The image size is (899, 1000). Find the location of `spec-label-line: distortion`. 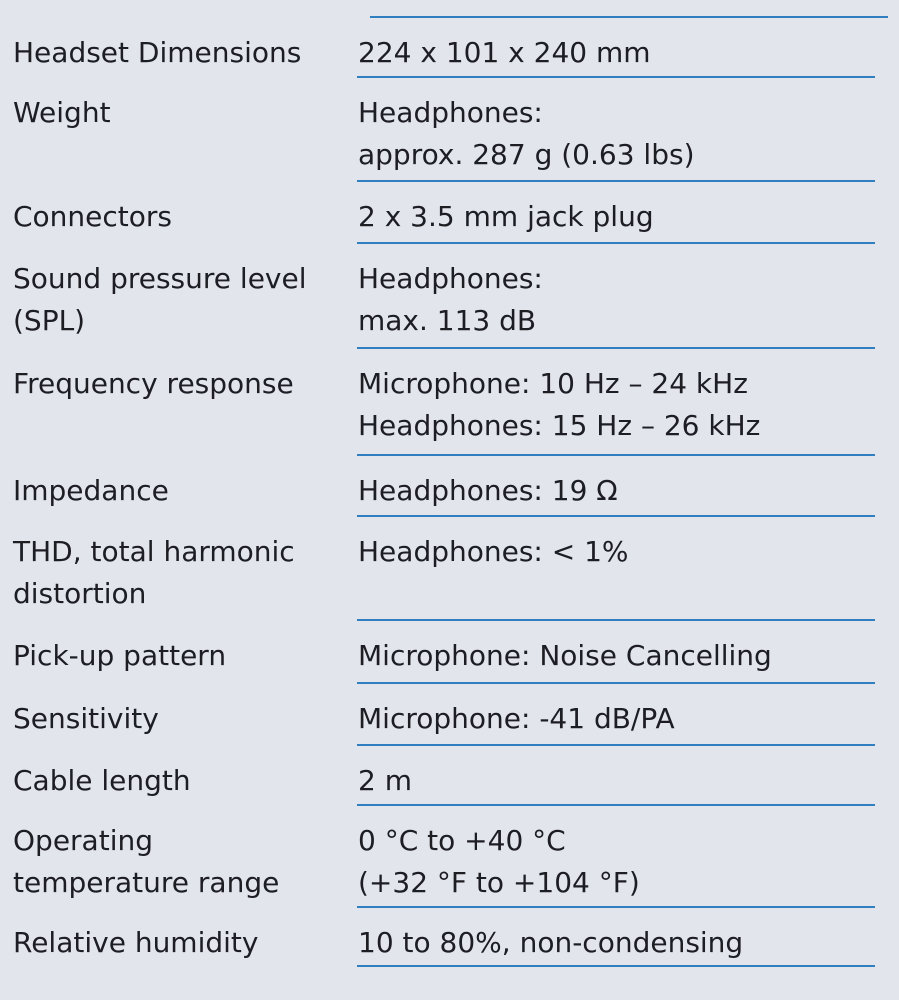

spec-label-line: distortion is located at coordinates (80, 593).